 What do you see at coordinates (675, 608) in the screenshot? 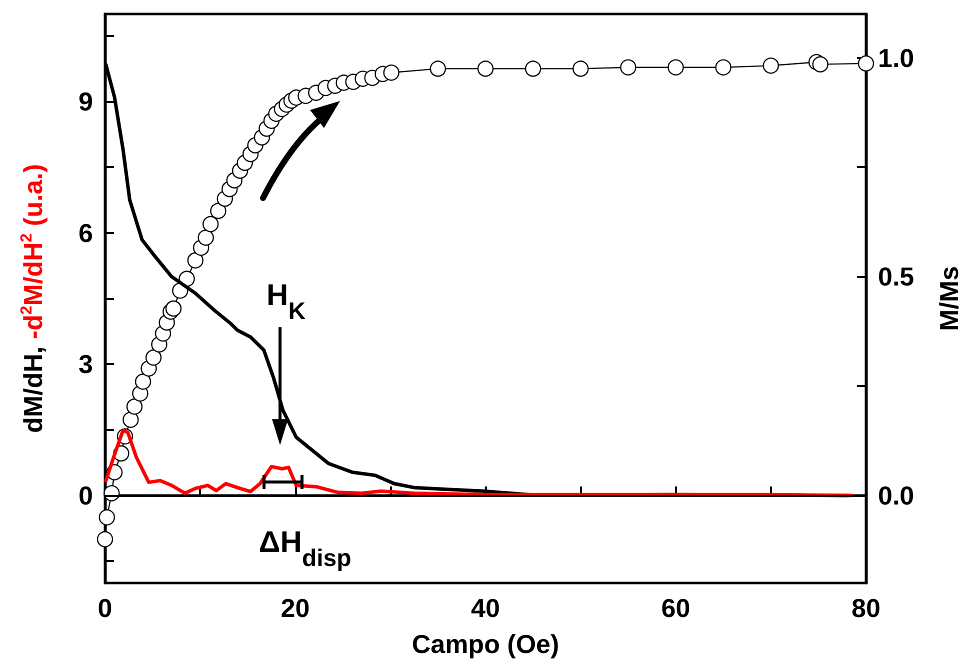
I see `x-tick-label: 60` at bounding box center [675, 608].